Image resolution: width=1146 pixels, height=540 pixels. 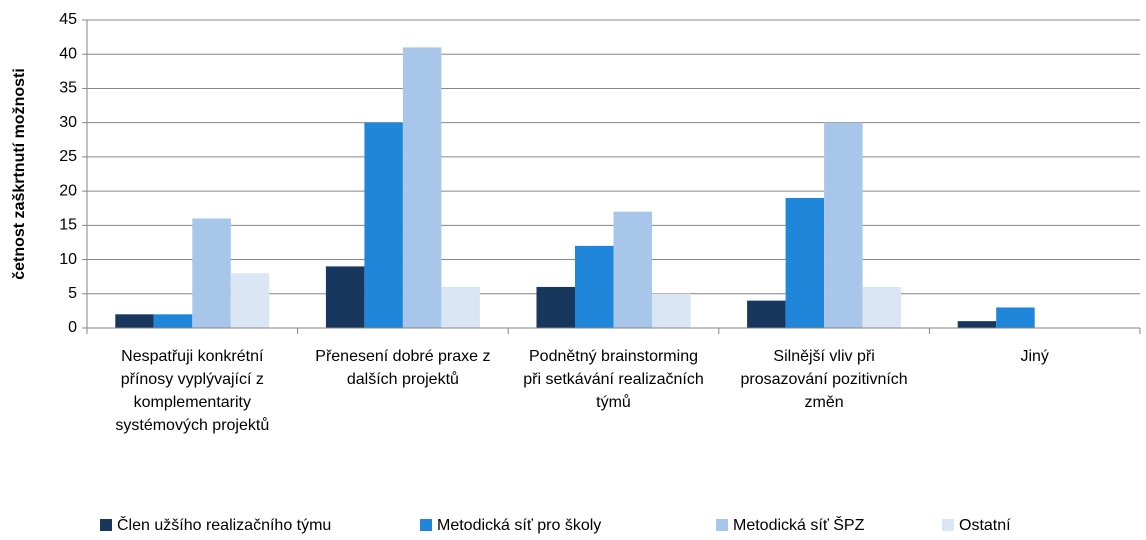 What do you see at coordinates (985, 525) in the screenshot?
I see `legend-label: Ostatní` at bounding box center [985, 525].